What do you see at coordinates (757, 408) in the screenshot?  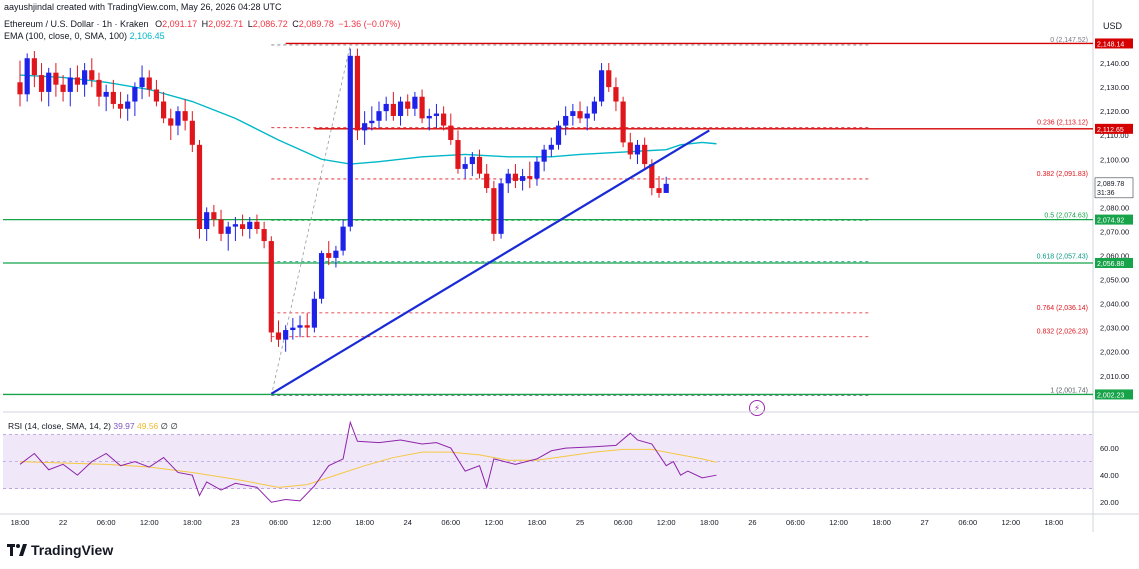 I see `lightning-icon: ⚡` at bounding box center [757, 408].